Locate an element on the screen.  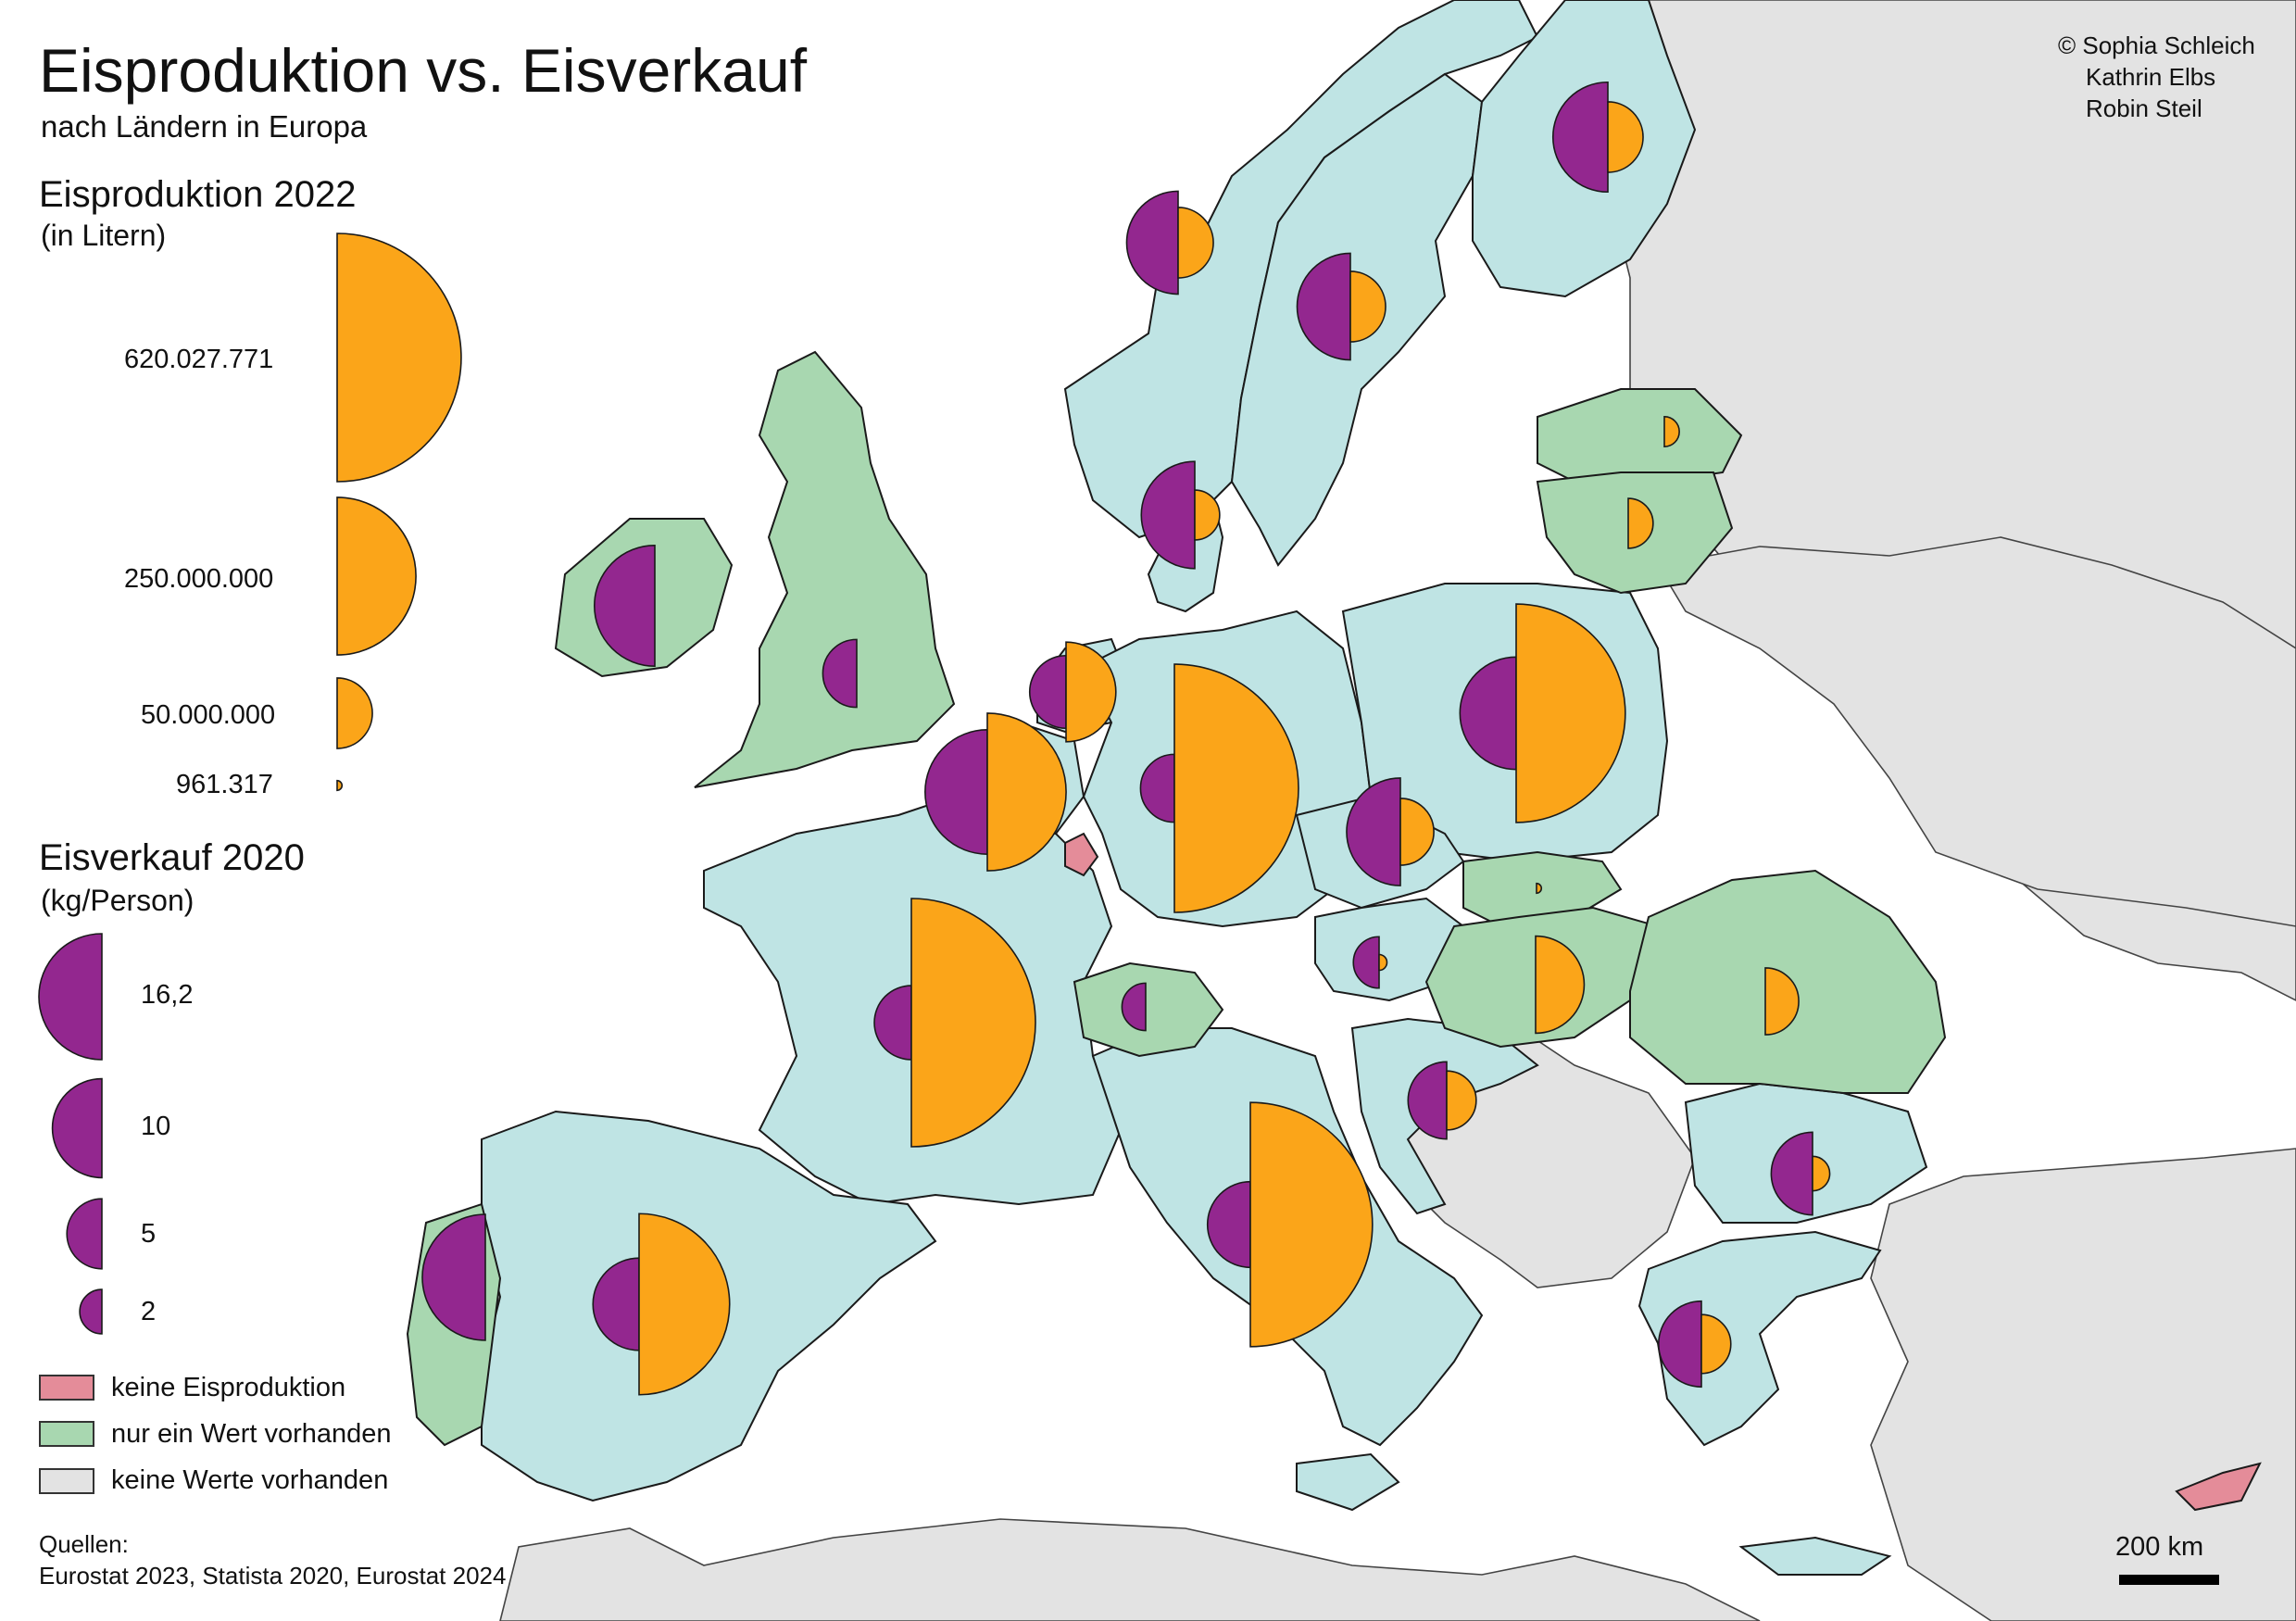
country-turkey is located at coordinates (2083, 1384).